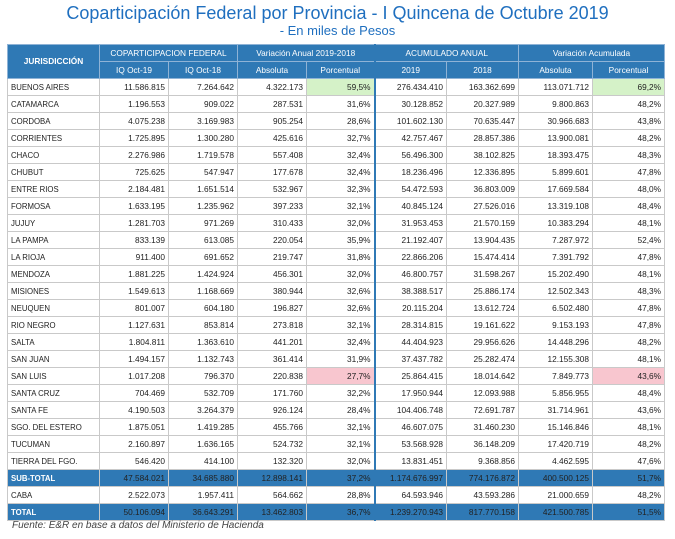 This screenshot has width=675, height=539. What do you see at coordinates (555, 223) in the screenshot?
I see `value-cell: 10.383.294` at bounding box center [555, 223].